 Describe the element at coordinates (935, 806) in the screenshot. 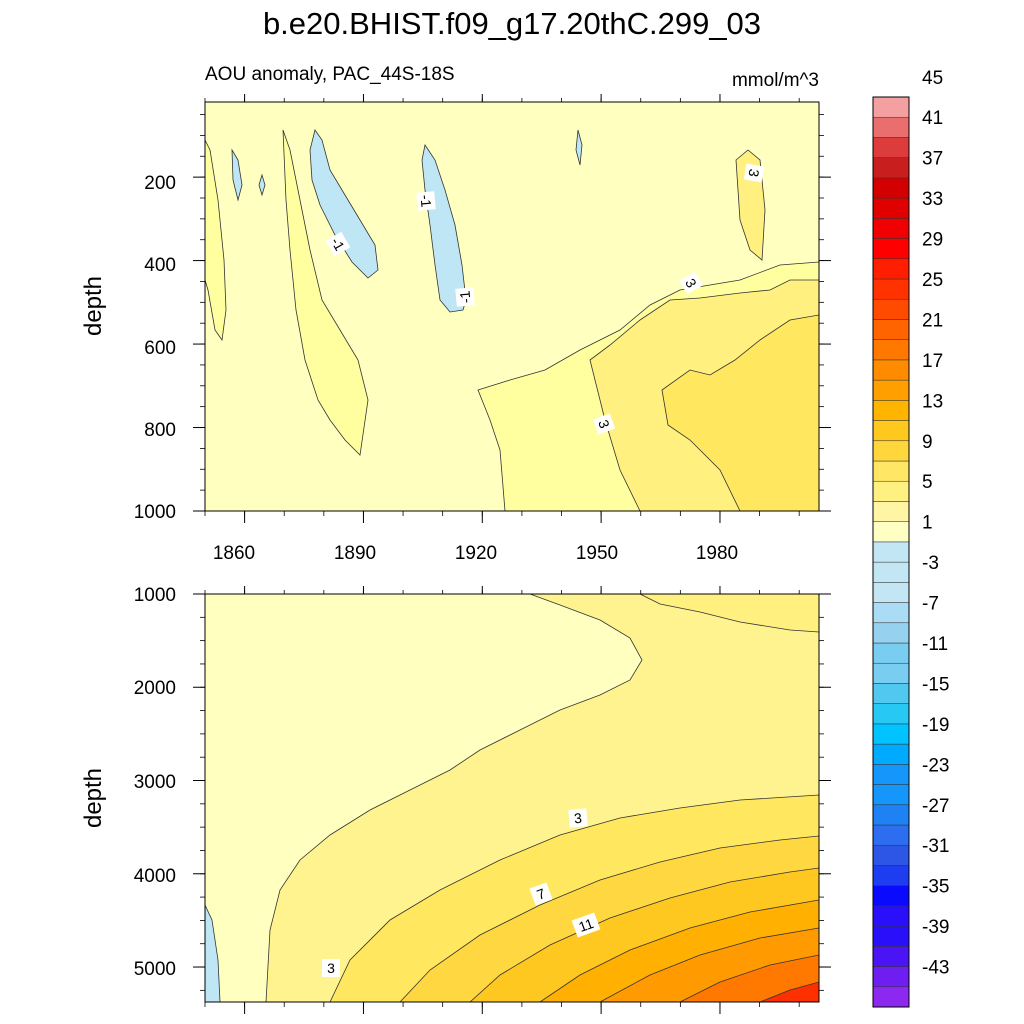

I see `colorbar-tick--27: -27` at that location.